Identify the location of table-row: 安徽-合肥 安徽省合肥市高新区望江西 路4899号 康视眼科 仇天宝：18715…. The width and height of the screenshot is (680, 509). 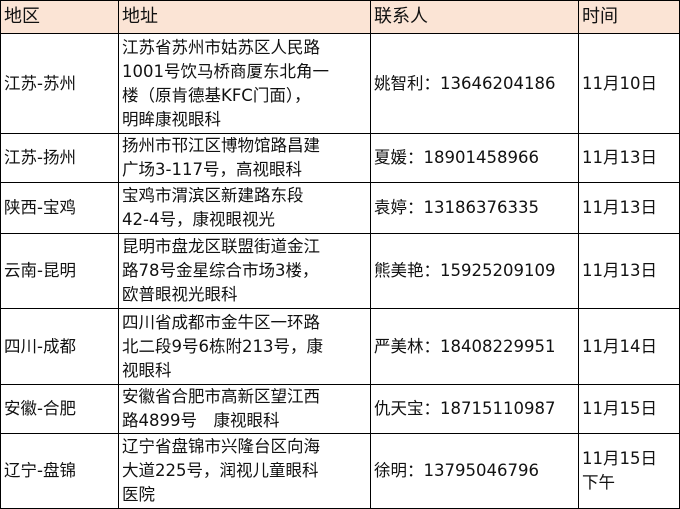
(340, 409).